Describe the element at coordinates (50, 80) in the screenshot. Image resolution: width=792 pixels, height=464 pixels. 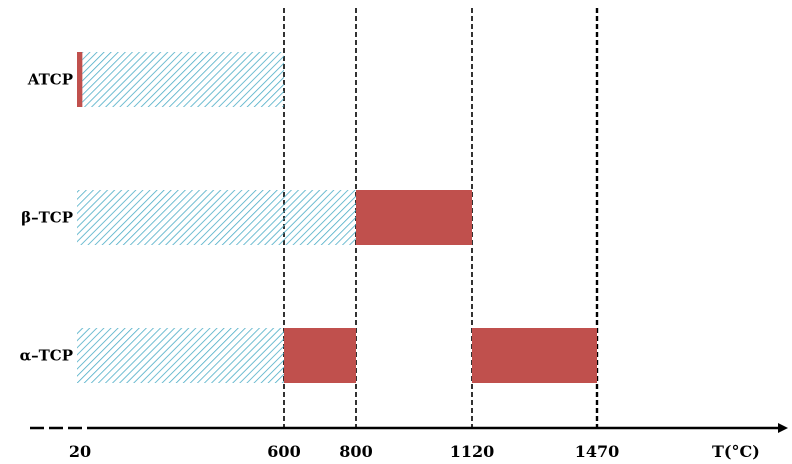
I see `row-label-0: ATCP` at that location.